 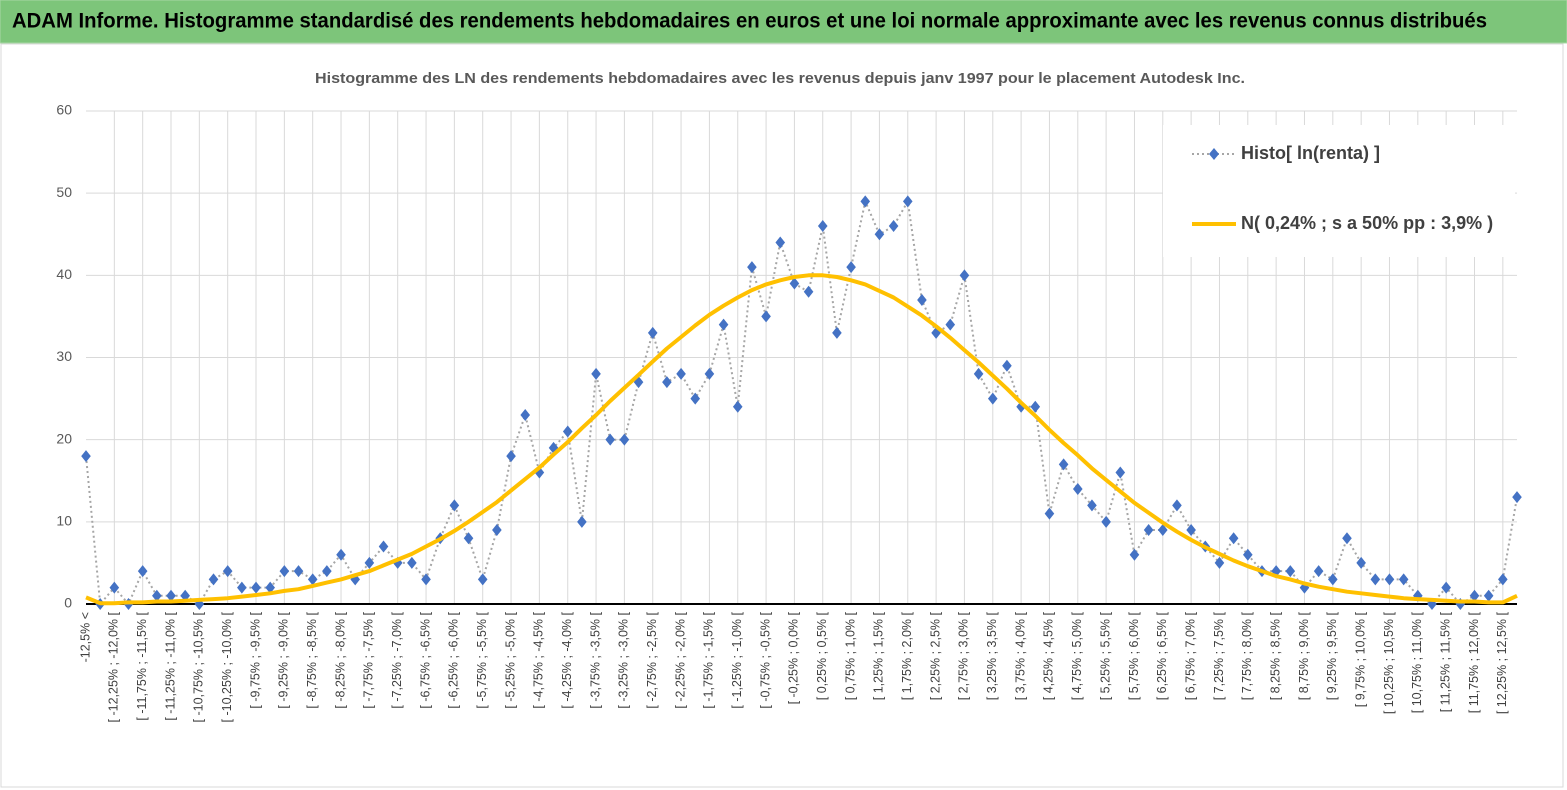 What do you see at coordinates (284, 659) in the screenshot?
I see `x-tick-label: [ -9,25% ; -9,0% [` at bounding box center [284, 659].